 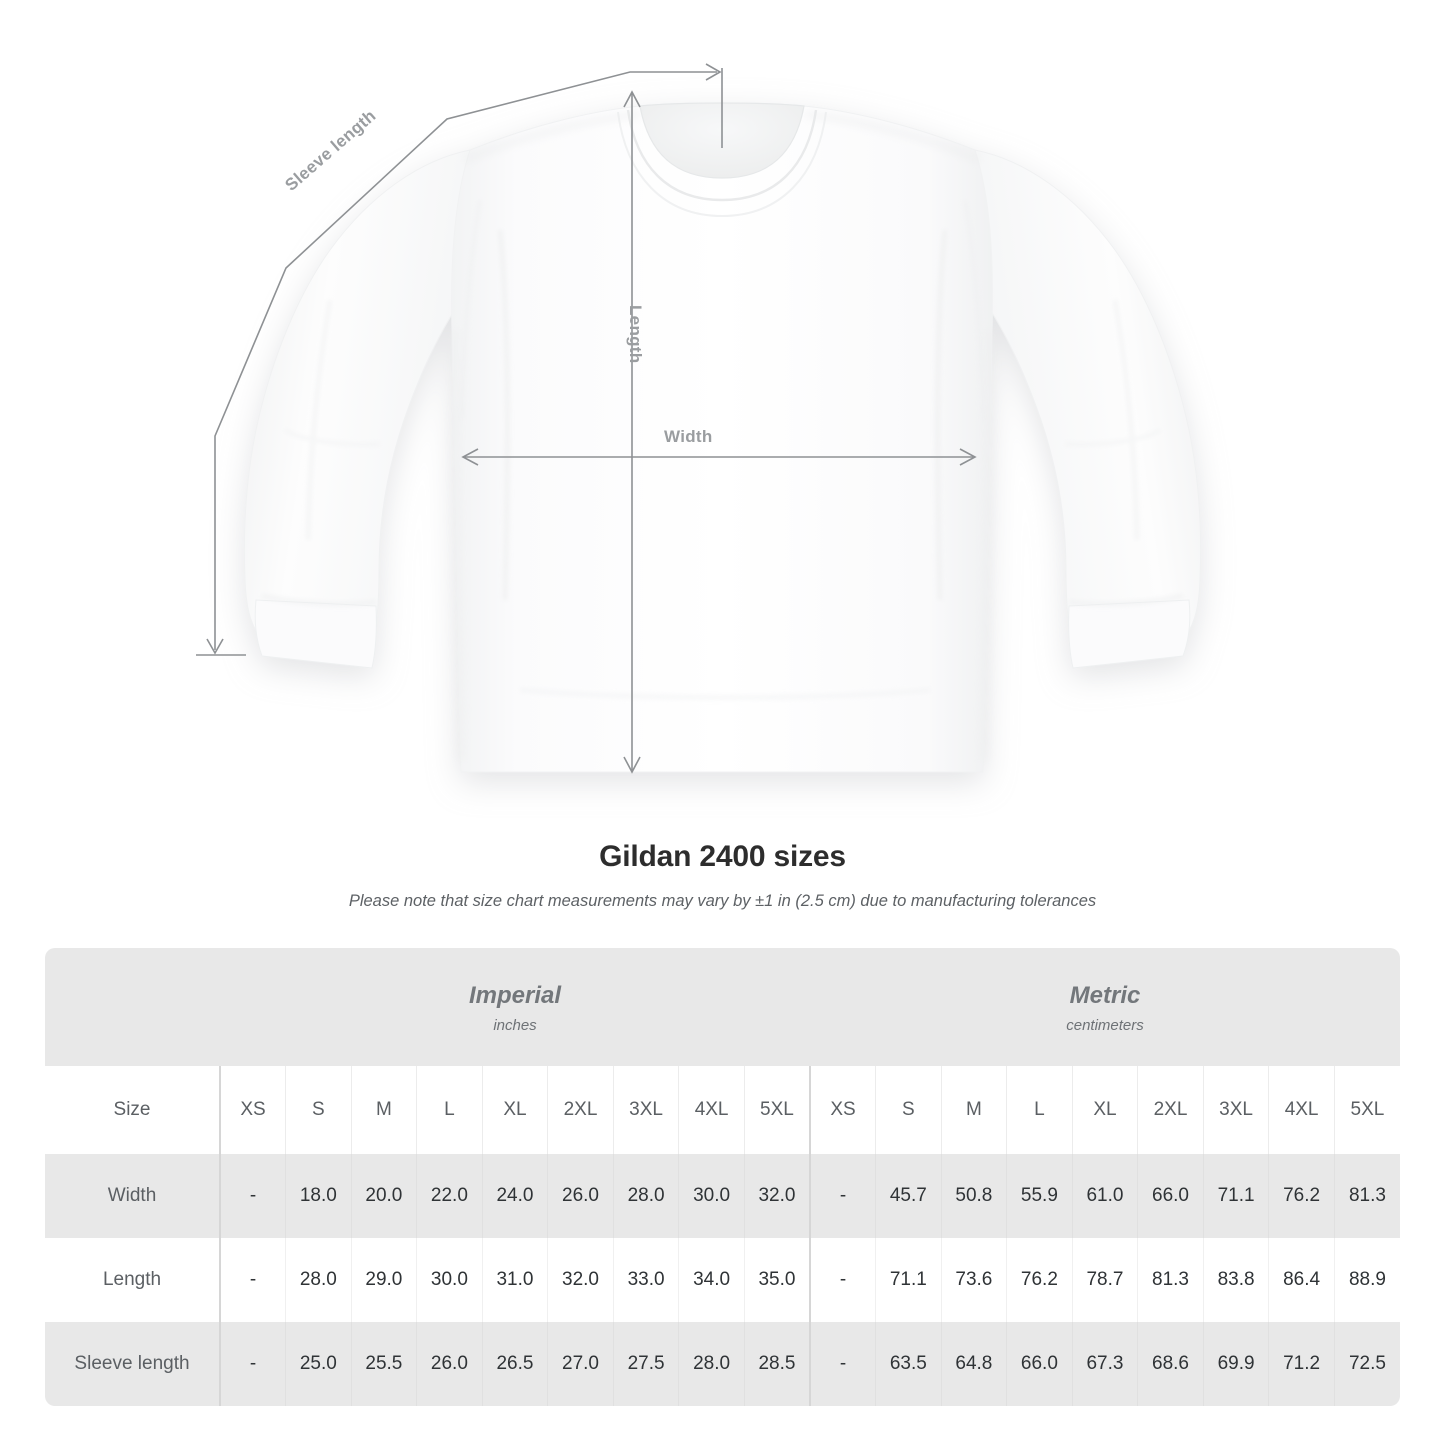 What do you see at coordinates (580, 1110) in the screenshot?
I see `size-header-imperial-2xl: 2XL` at bounding box center [580, 1110].